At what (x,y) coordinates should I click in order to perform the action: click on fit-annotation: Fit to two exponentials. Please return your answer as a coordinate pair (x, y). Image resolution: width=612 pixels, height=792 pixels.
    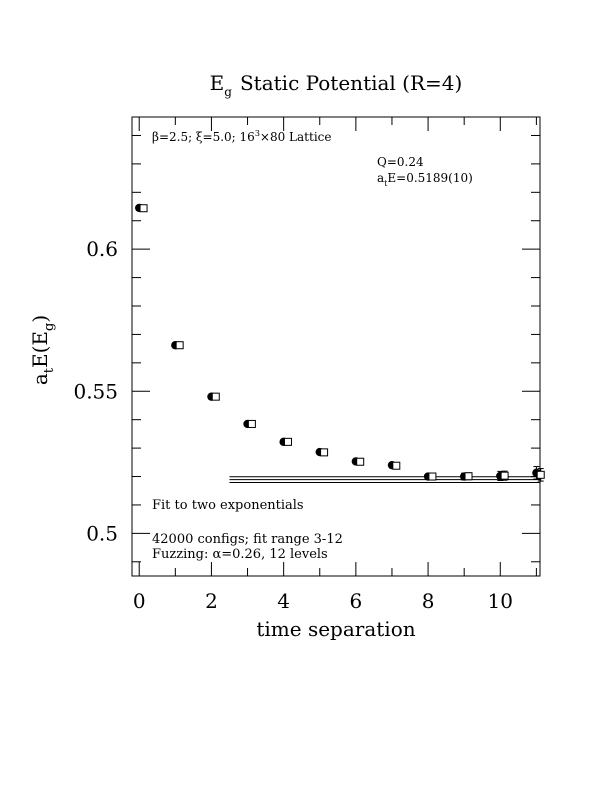
    Looking at the image, I should click on (228, 505).